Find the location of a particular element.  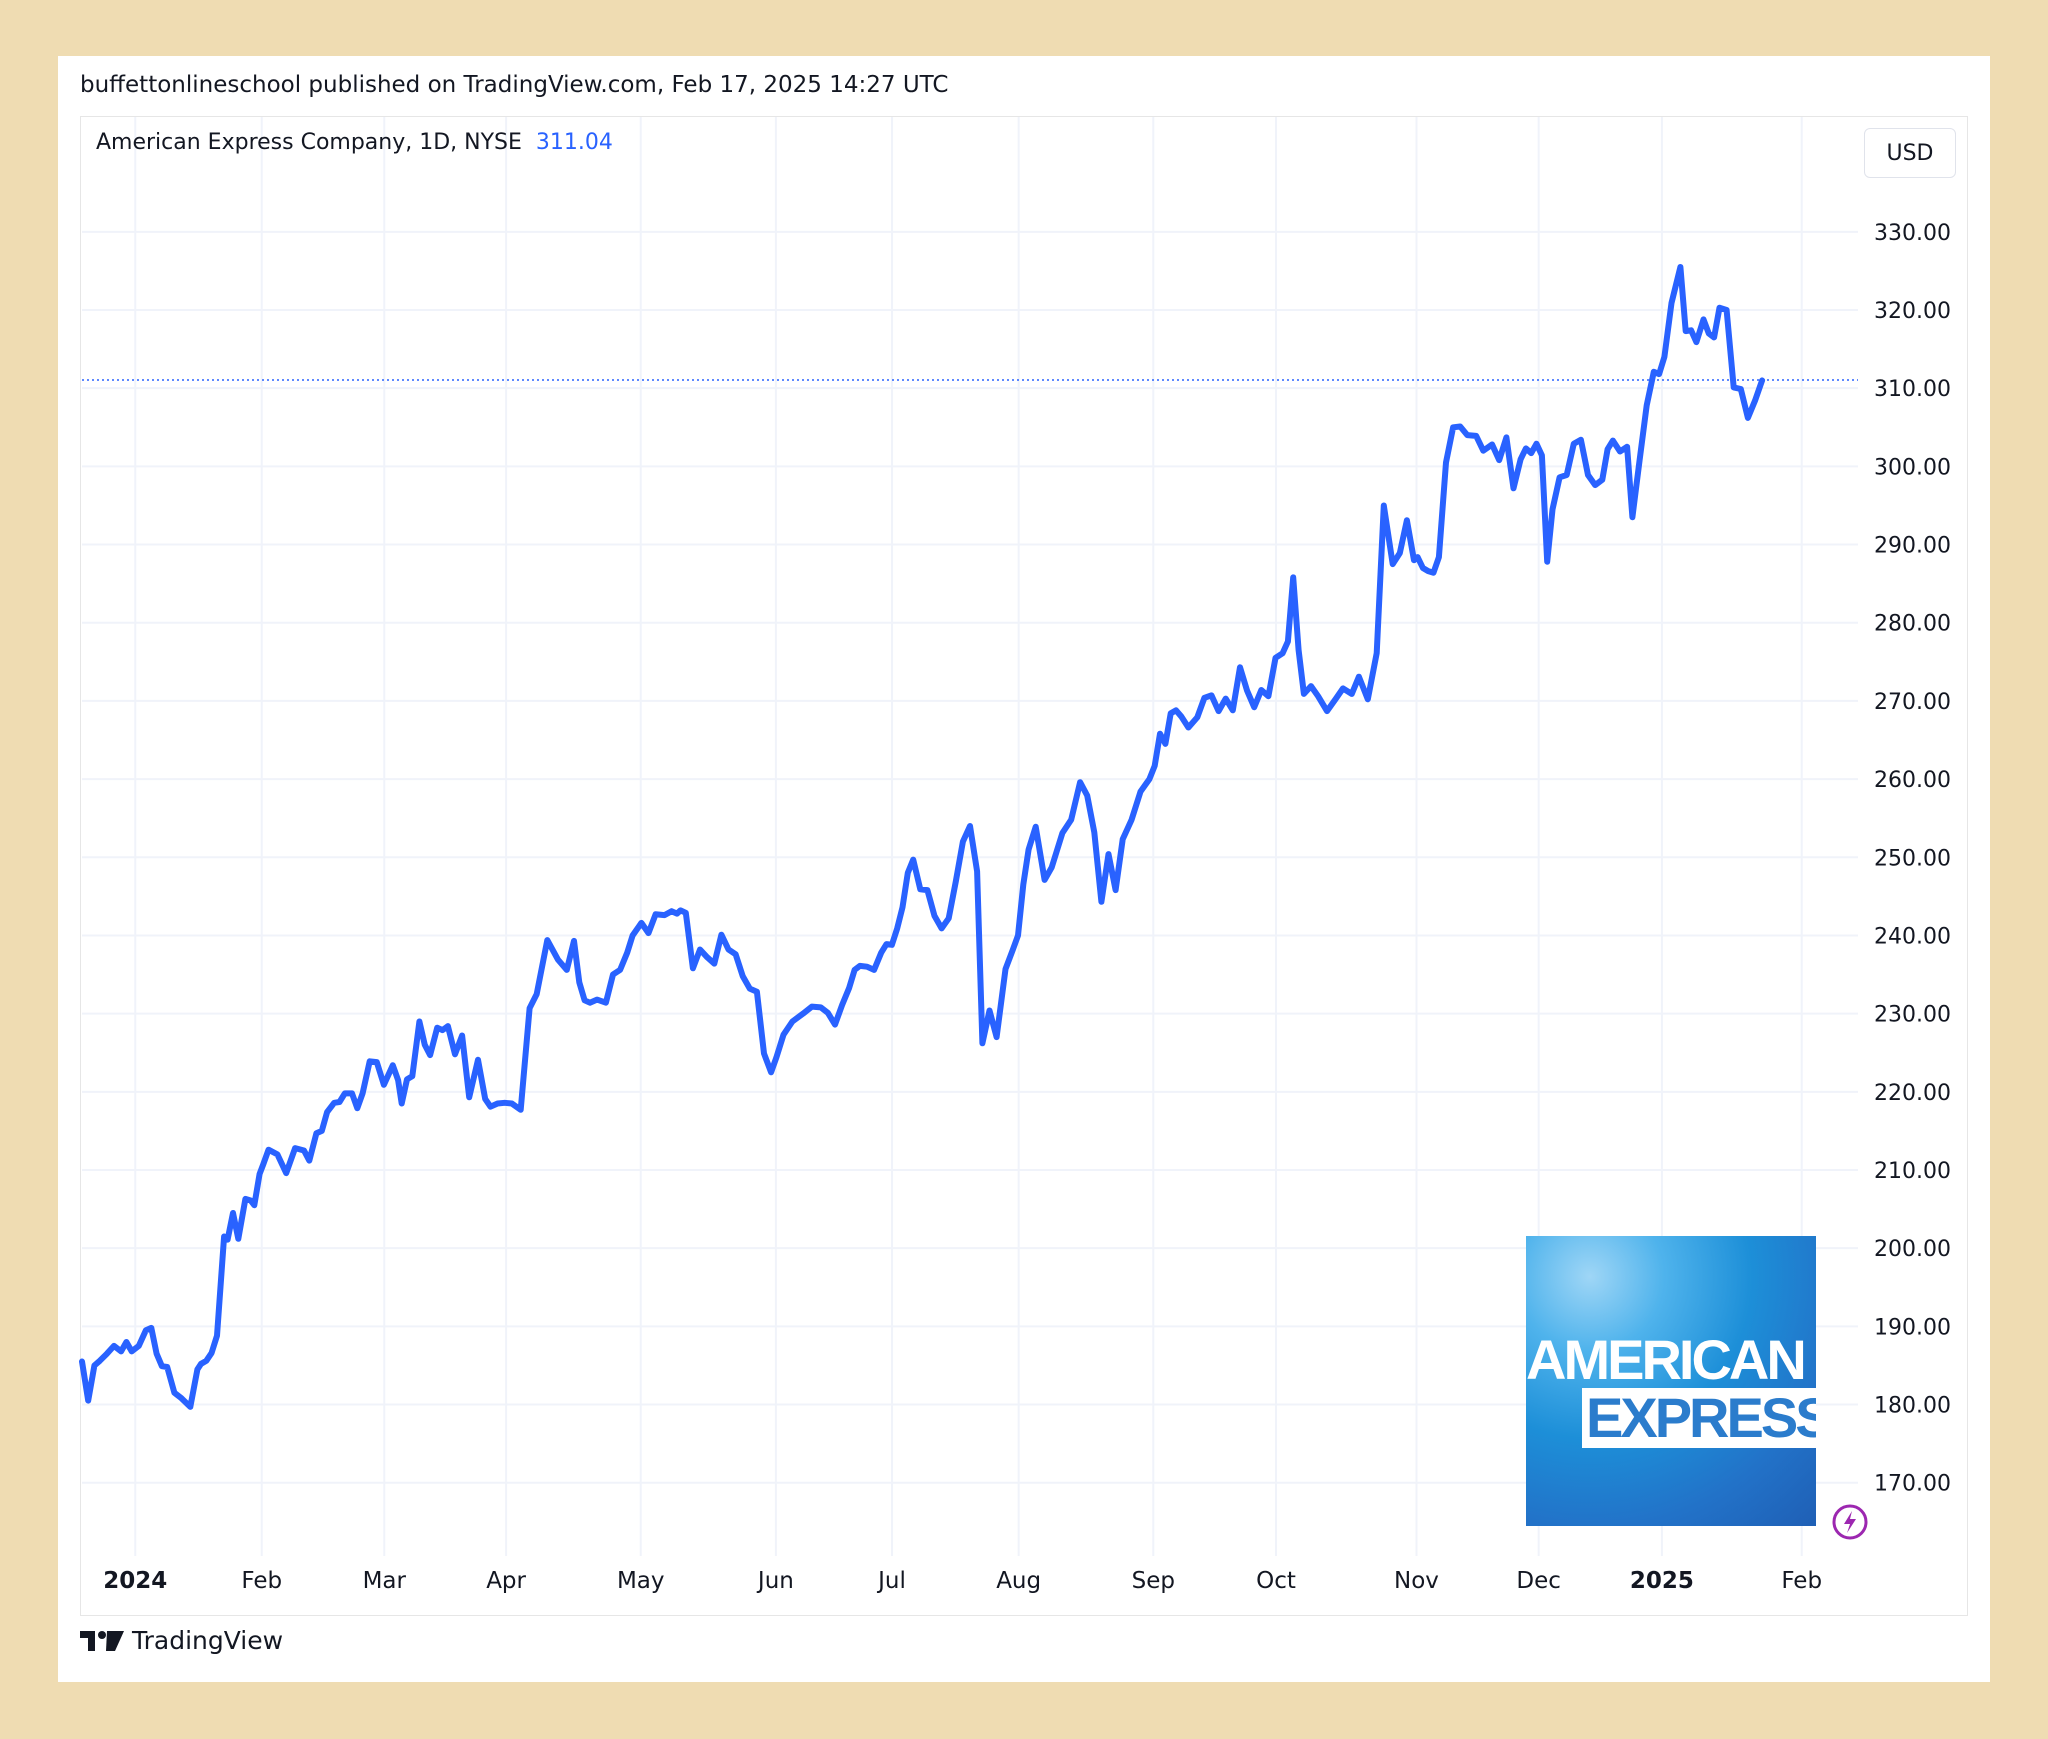

y-tick-label: 320.00 is located at coordinates (1912, 311).